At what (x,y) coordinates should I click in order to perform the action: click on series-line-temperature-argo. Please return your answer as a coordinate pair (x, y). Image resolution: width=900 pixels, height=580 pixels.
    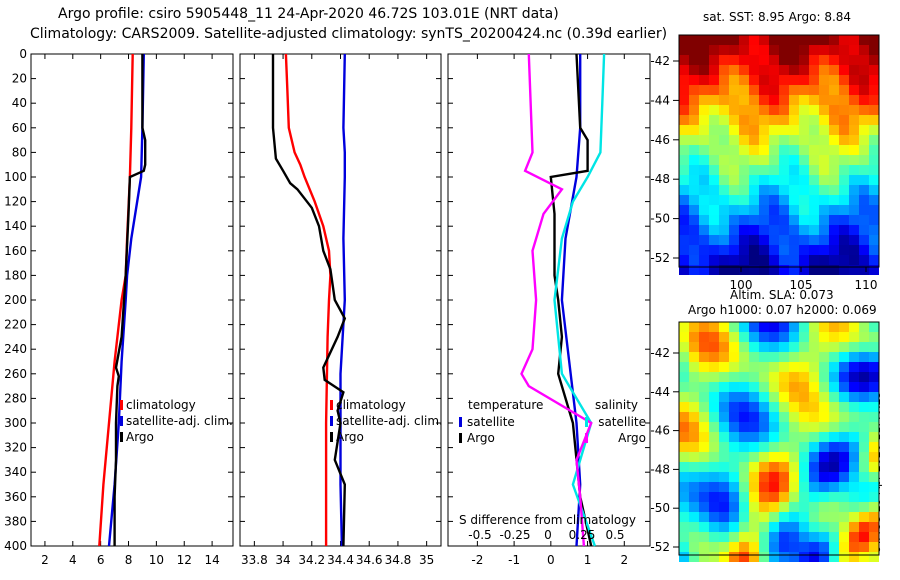
    Looking at the image, I should click on (571, 300).